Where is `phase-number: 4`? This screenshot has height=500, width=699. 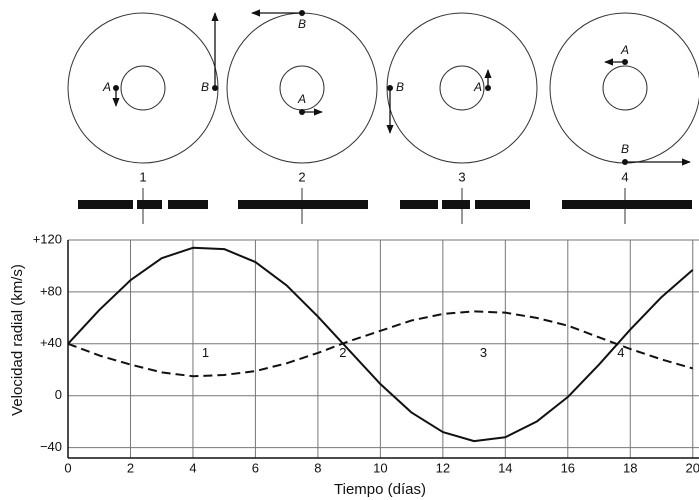
phase-number: 4 is located at coordinates (624, 176).